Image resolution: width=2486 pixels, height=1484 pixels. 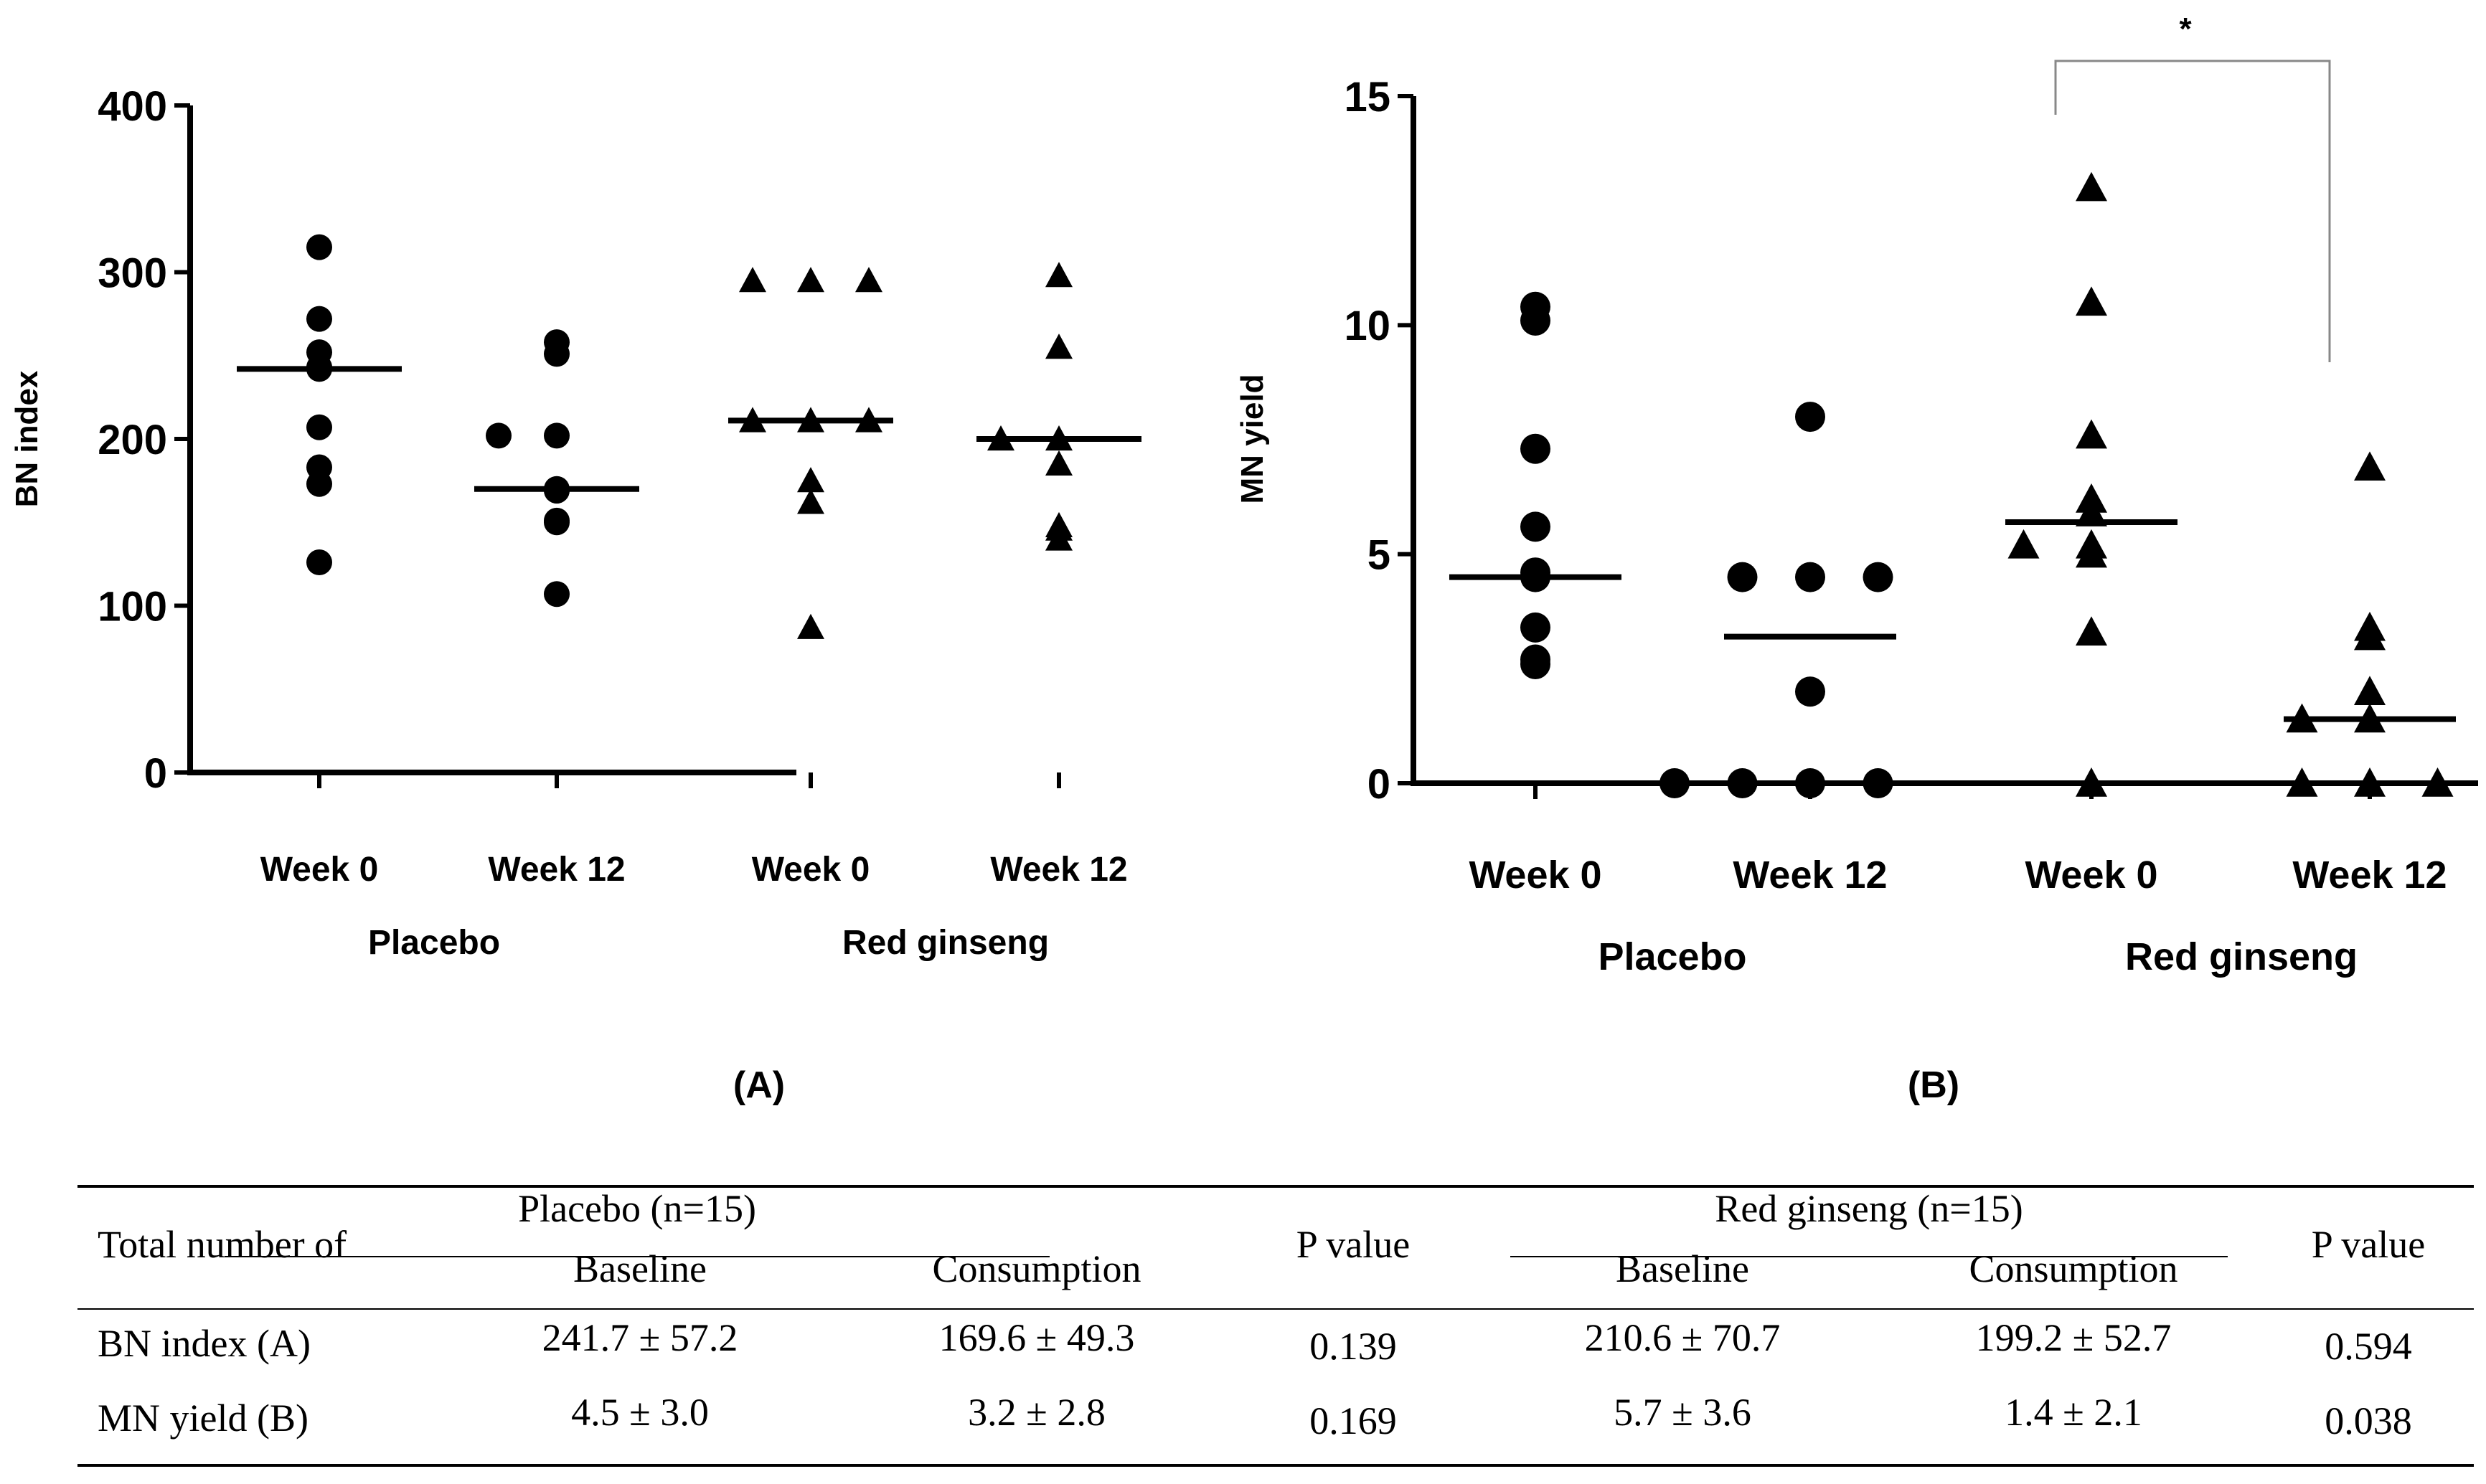 I want to click on table-row-mn-label: MN yield (B), so click(x=204, y=1418).